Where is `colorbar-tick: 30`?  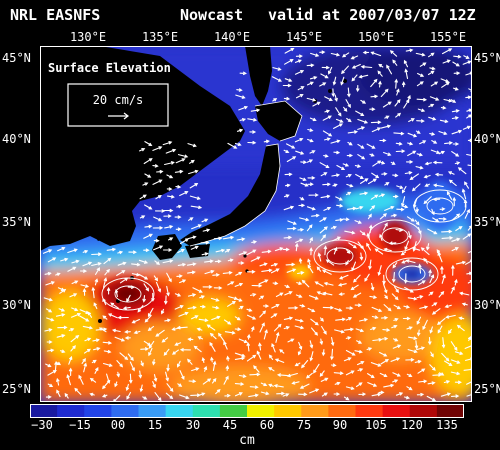
colorbar-tick: 30 is located at coordinates (193, 425).